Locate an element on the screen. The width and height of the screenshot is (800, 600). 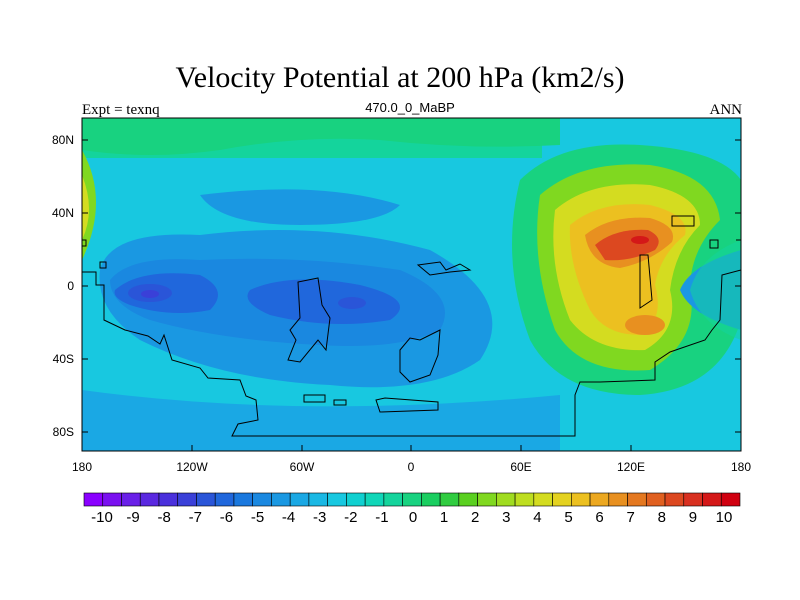
y-tick-label-40n: 40N is located at coordinates (62, 213).